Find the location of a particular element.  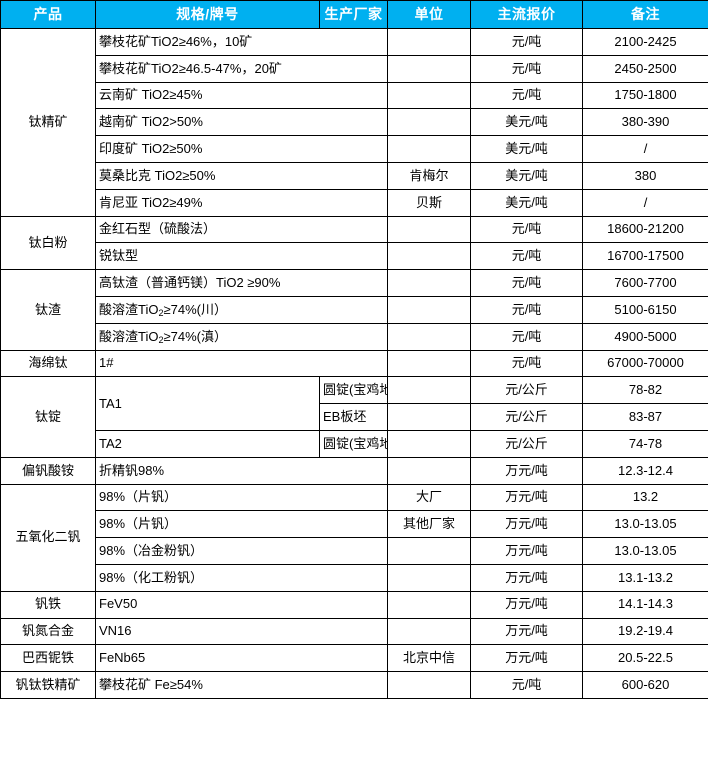

product-name-cell: 五氧化二钒 is located at coordinates (48, 537).